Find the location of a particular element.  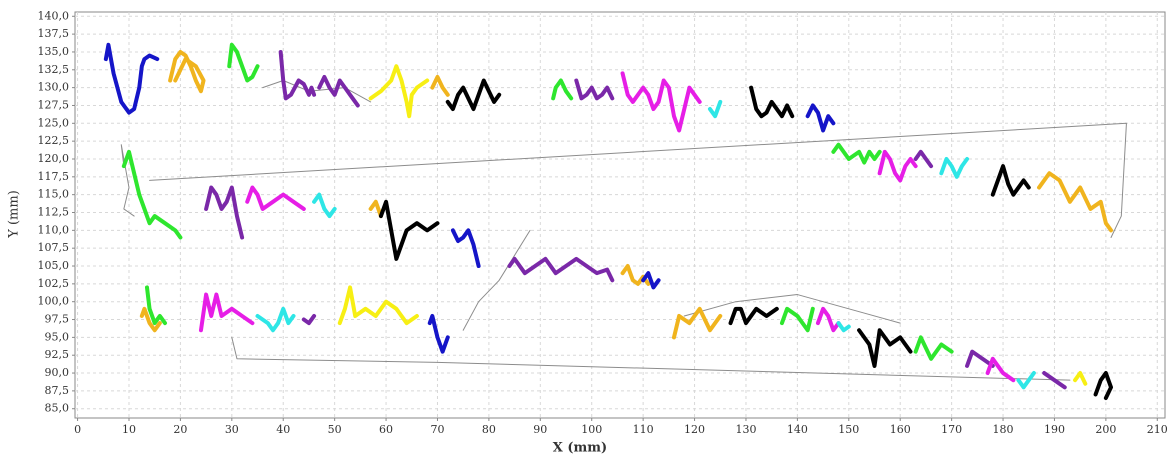

y-tick-label: 95,0 is located at coordinates (57, 336).